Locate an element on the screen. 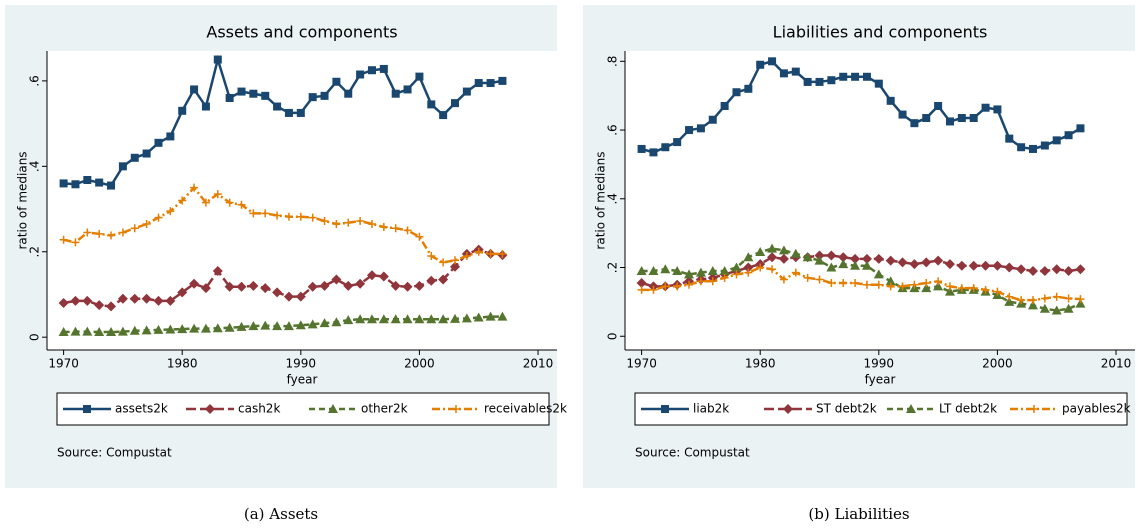 The image size is (1140, 529). x-tick-label: 1990 is located at coordinates (879, 364).